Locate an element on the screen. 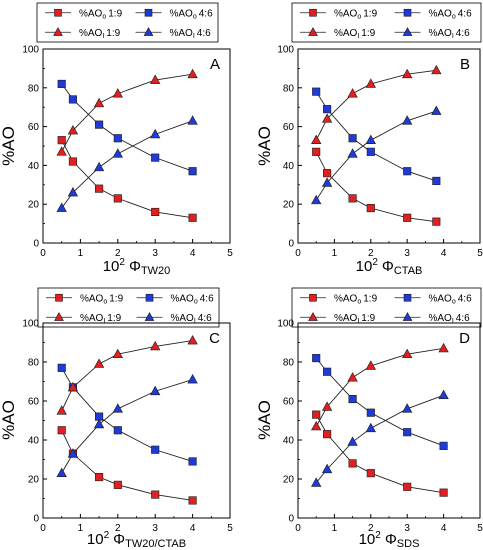 The width and height of the screenshot is (483, 550). x-axis-label: 102 ΦSDS is located at coordinates (389, 540).